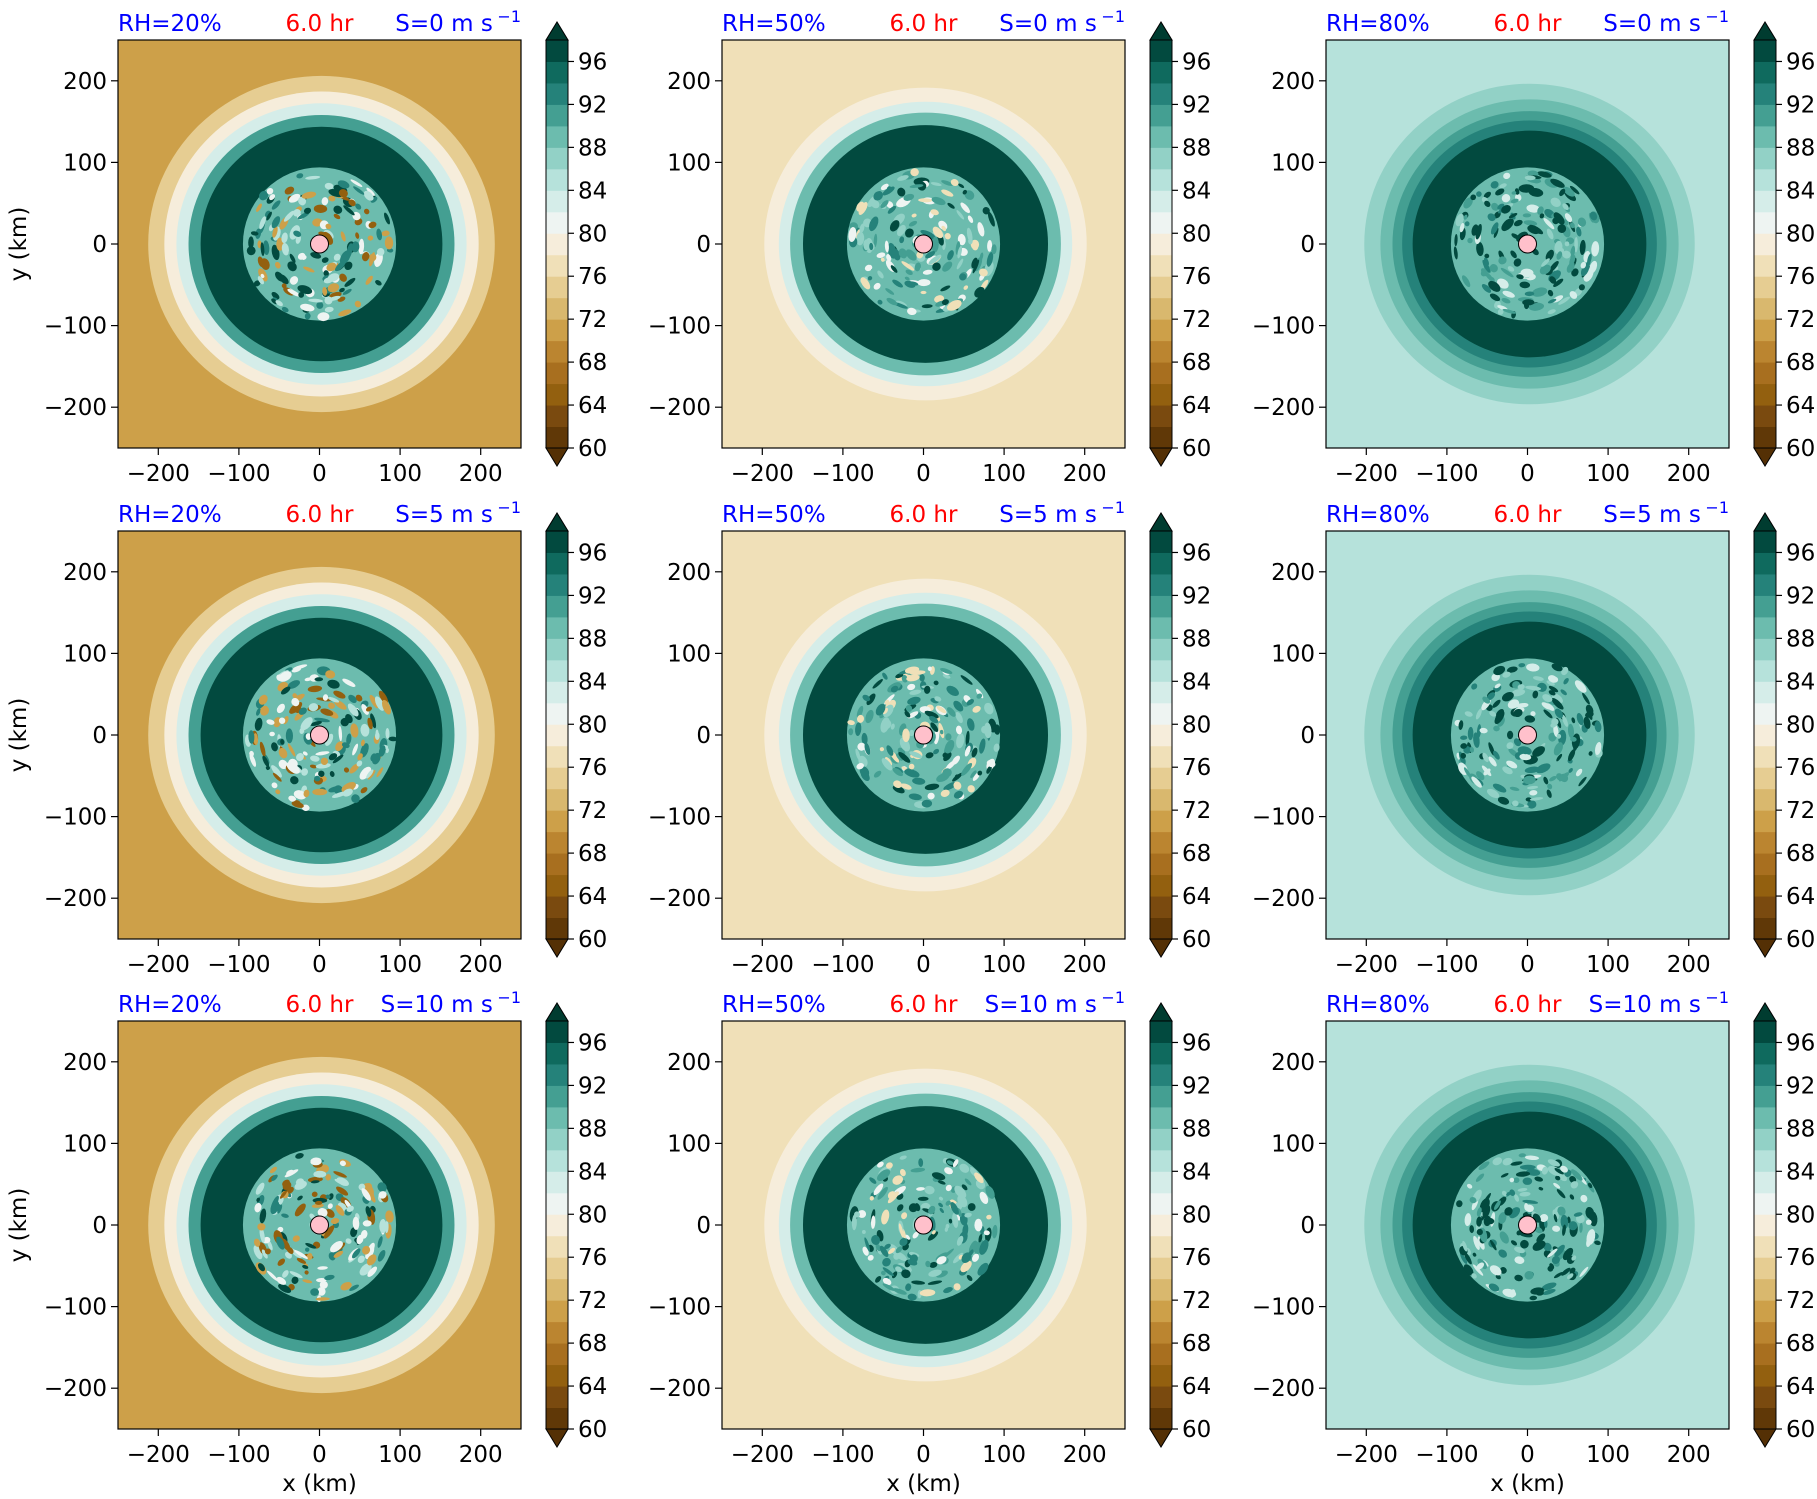  What do you see at coordinates (842, 1455) in the screenshot?
I see `x-tick-label: −100` at bounding box center [842, 1455].